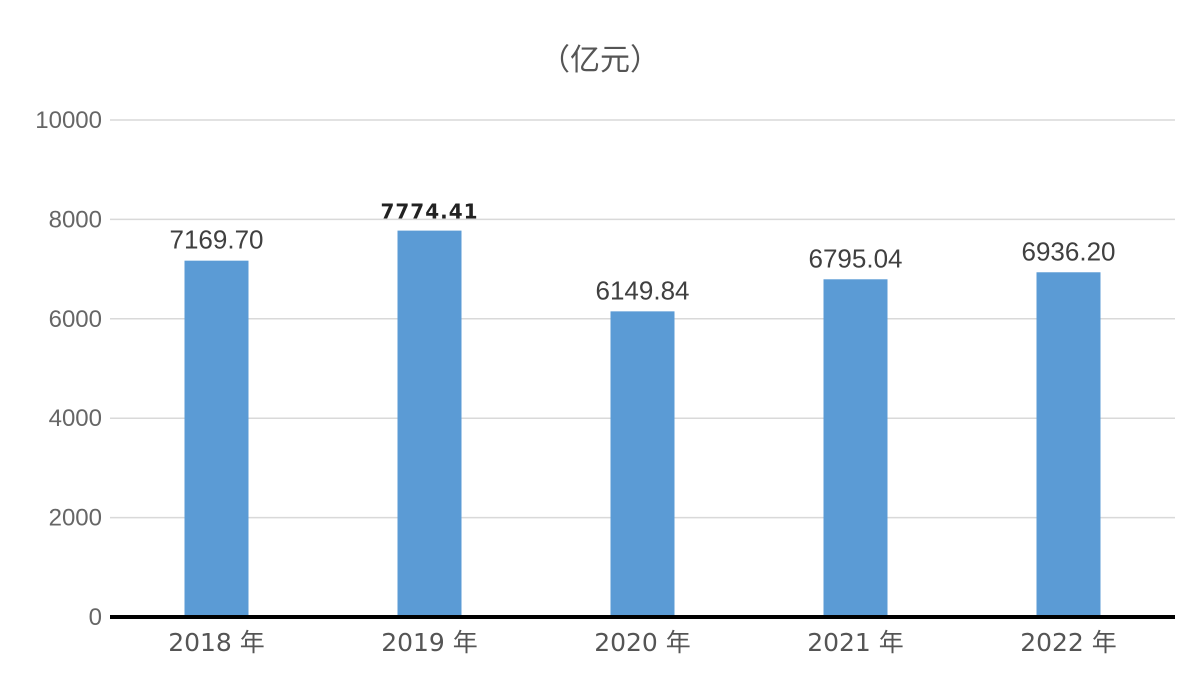 The width and height of the screenshot is (1200, 674). I want to click on data-label: 6149.84, so click(643, 290).